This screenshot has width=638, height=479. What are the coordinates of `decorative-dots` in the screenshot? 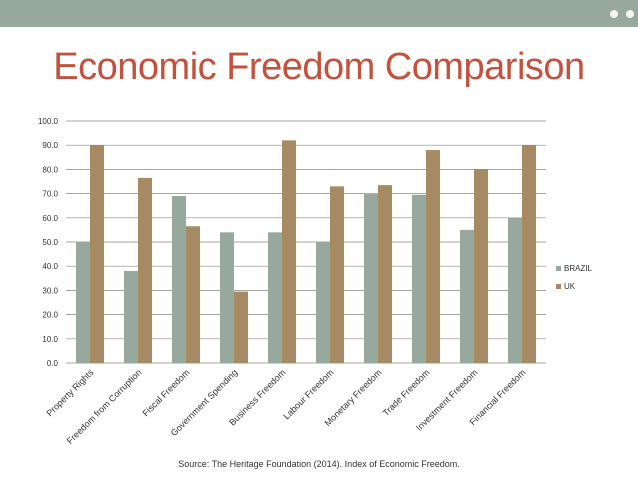 It's located at (622, 13).